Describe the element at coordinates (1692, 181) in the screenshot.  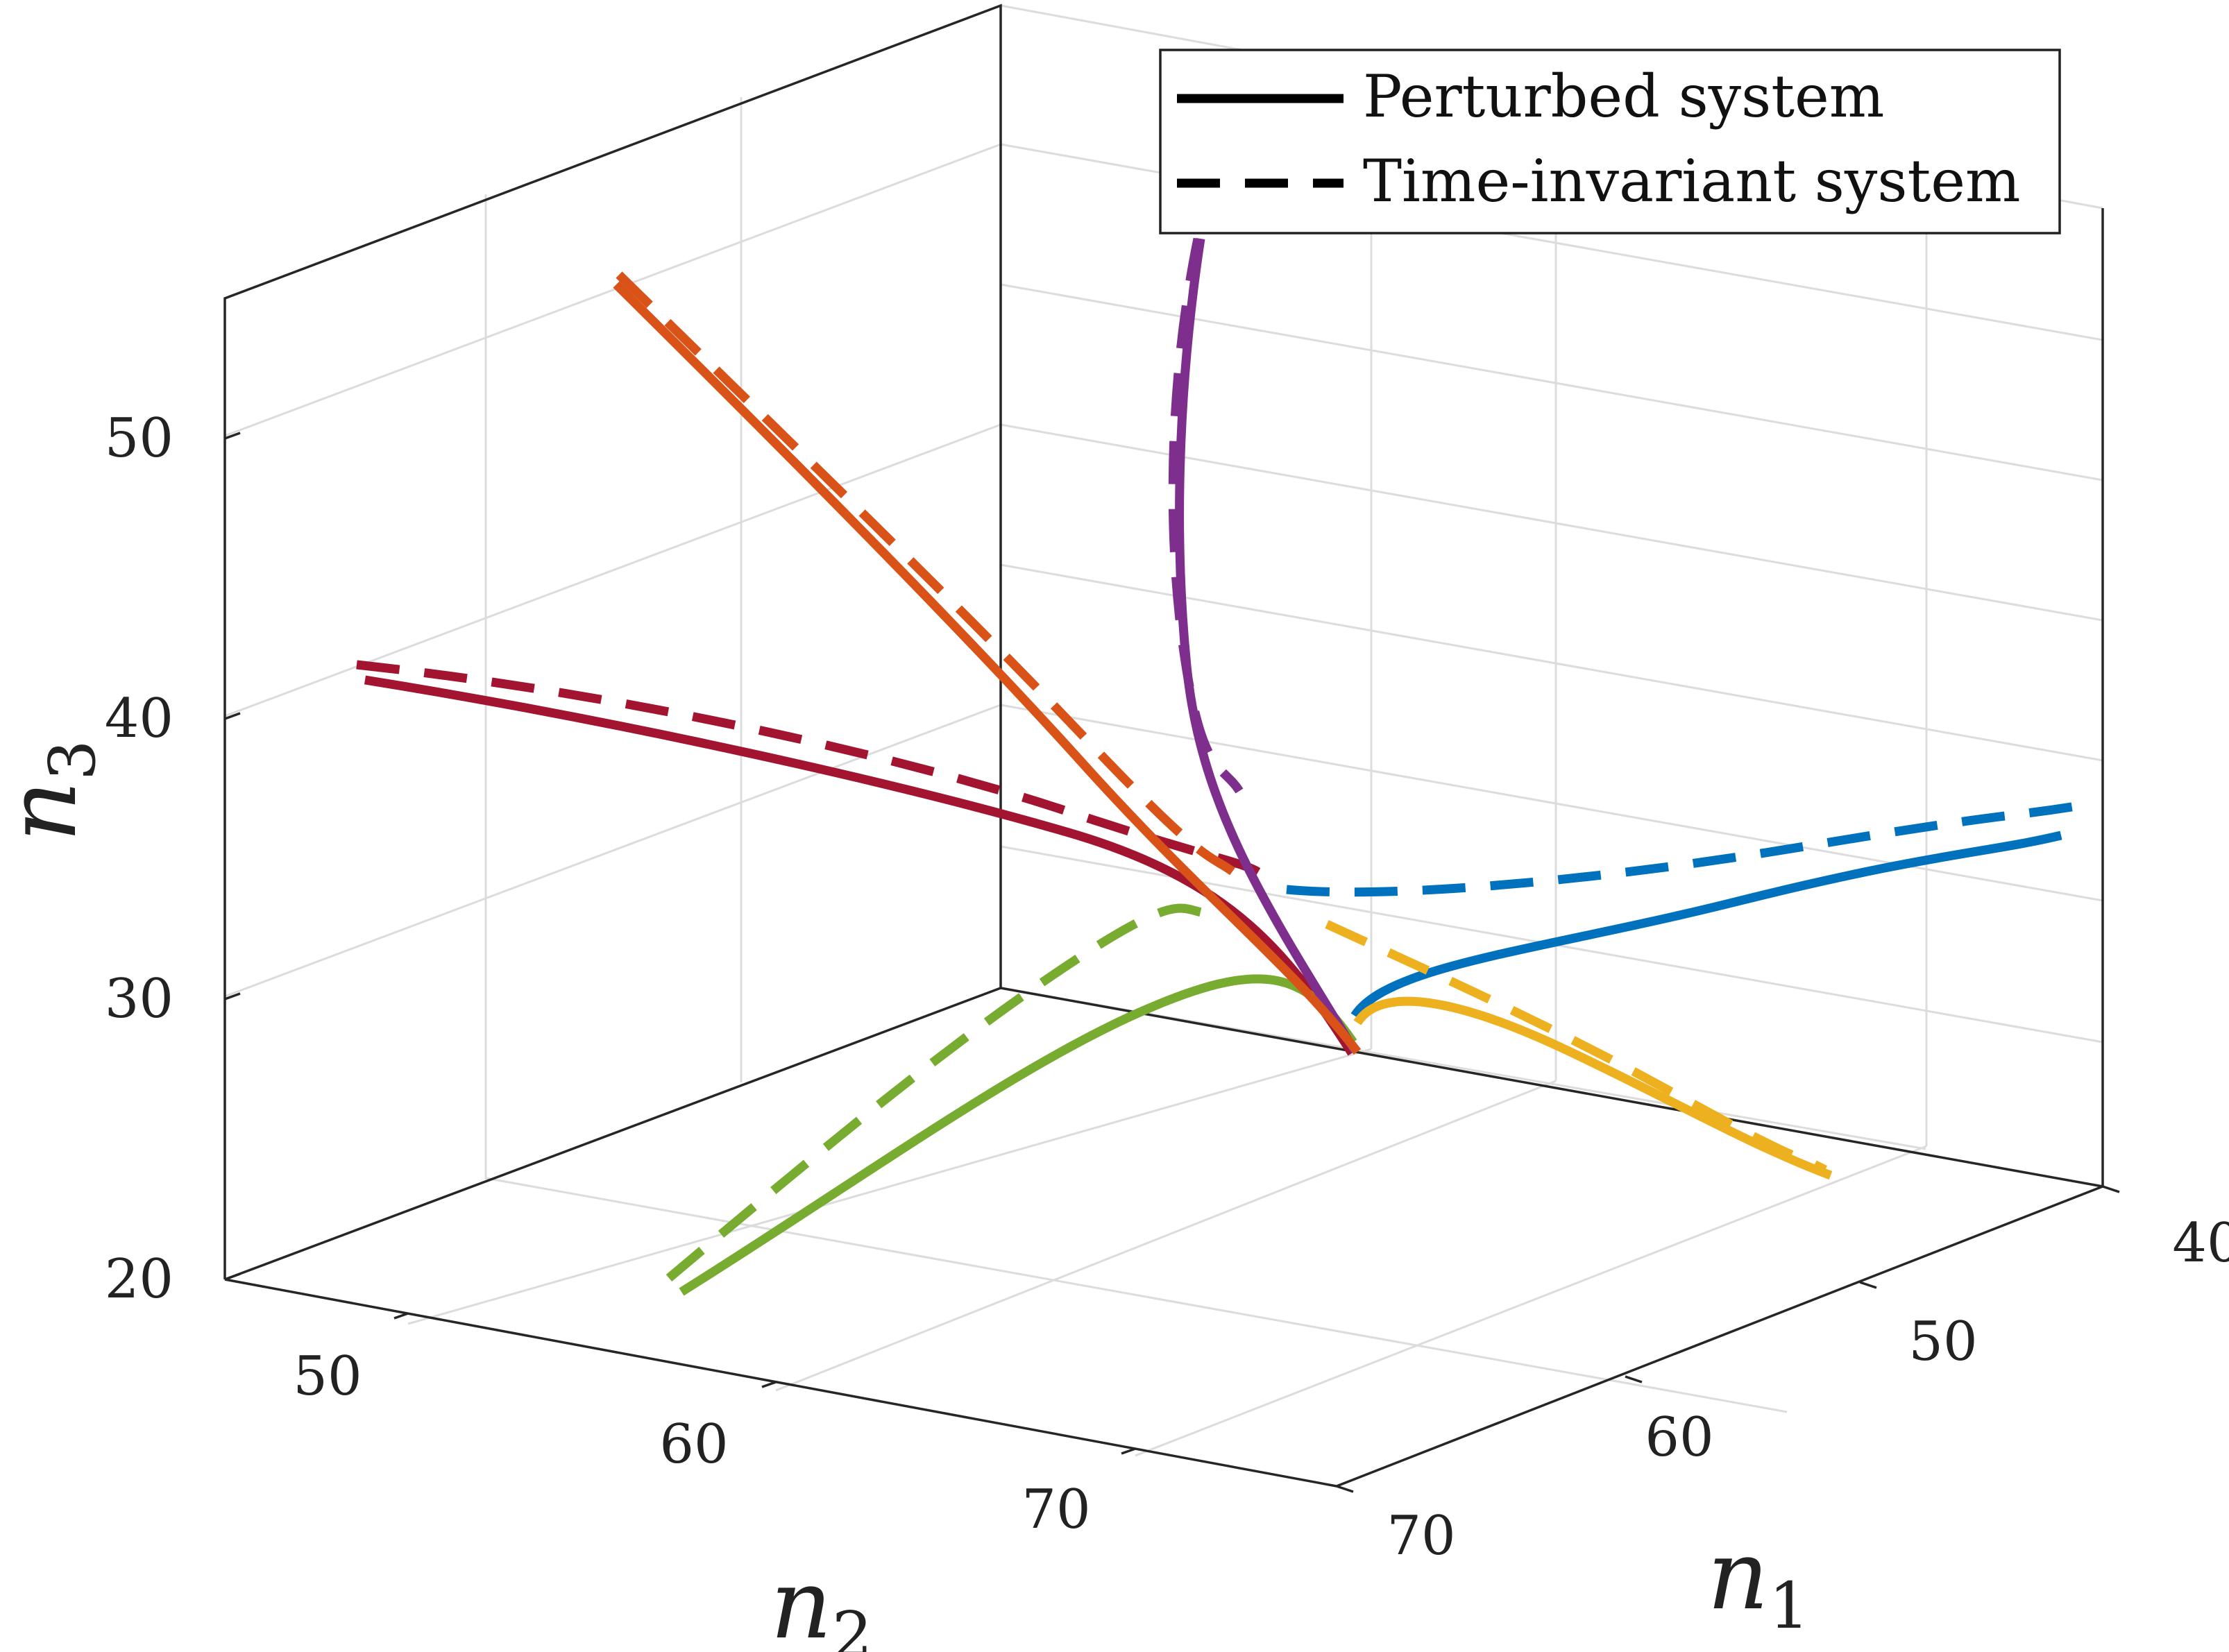
I see `legend-label-invariant: Time-invariant system` at that location.